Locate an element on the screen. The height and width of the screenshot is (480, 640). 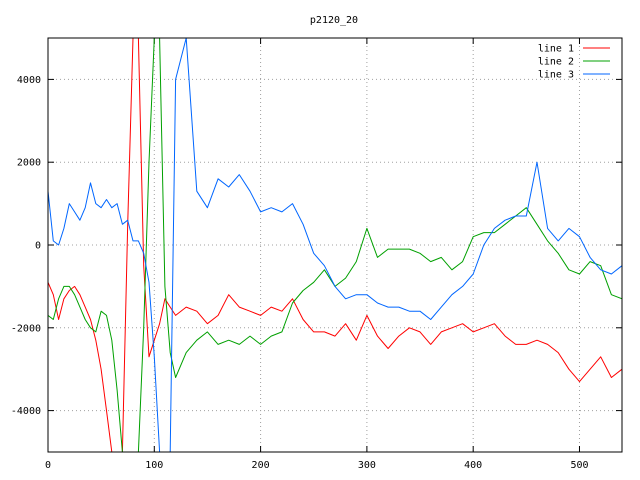
x-tick-label: 300 is located at coordinates (367, 465).